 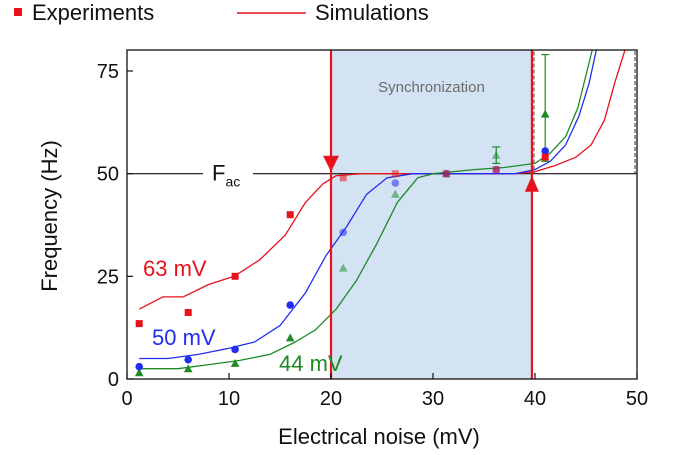 I want to click on x-tick-label: 50, so click(x=637, y=399).